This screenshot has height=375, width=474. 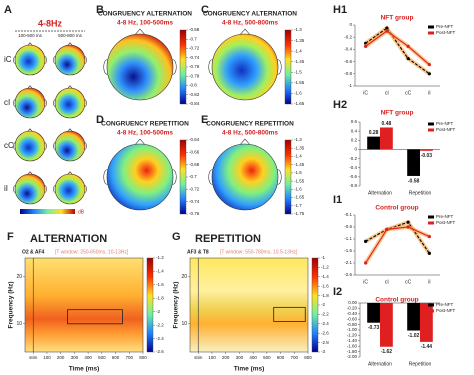 I want to click on y-tick-label: -0.40, so click(x=352, y=313).